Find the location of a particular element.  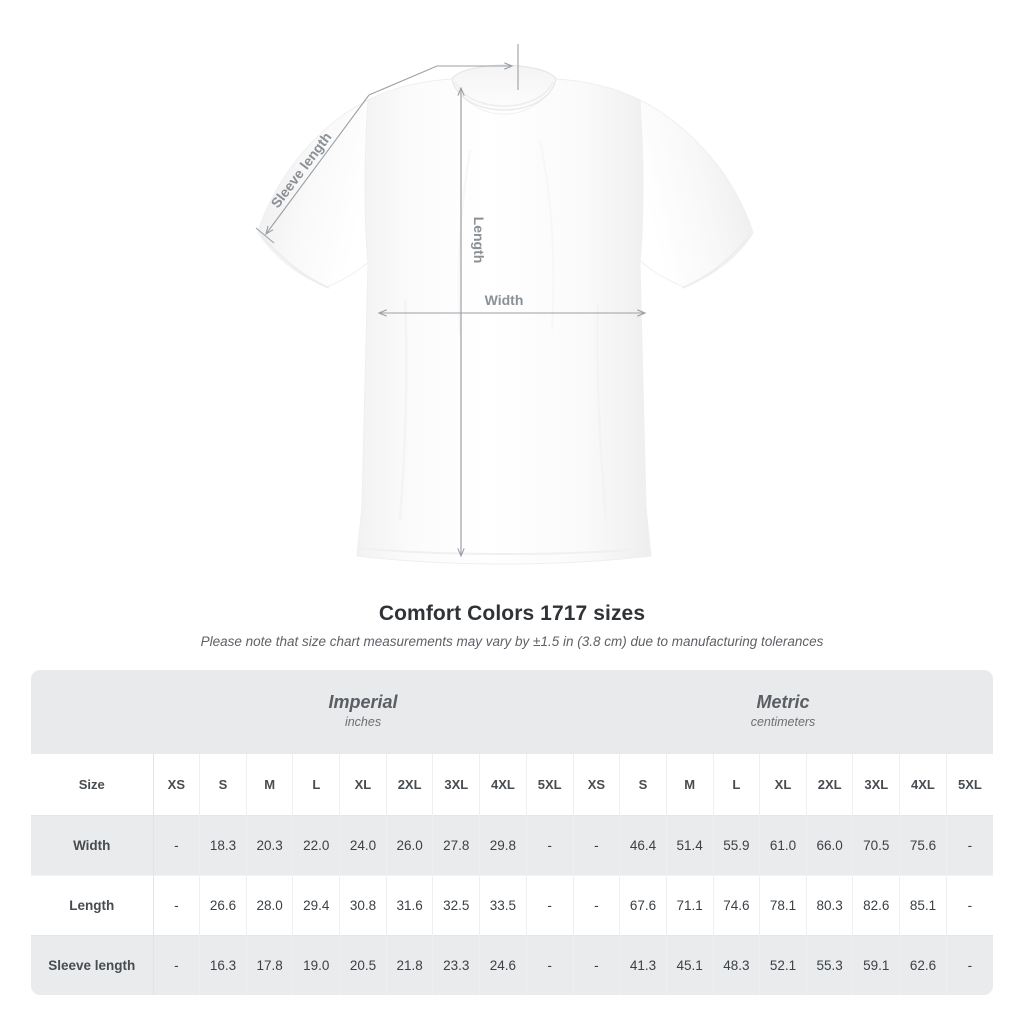

unit-name-metric: Metric is located at coordinates (783, 702).